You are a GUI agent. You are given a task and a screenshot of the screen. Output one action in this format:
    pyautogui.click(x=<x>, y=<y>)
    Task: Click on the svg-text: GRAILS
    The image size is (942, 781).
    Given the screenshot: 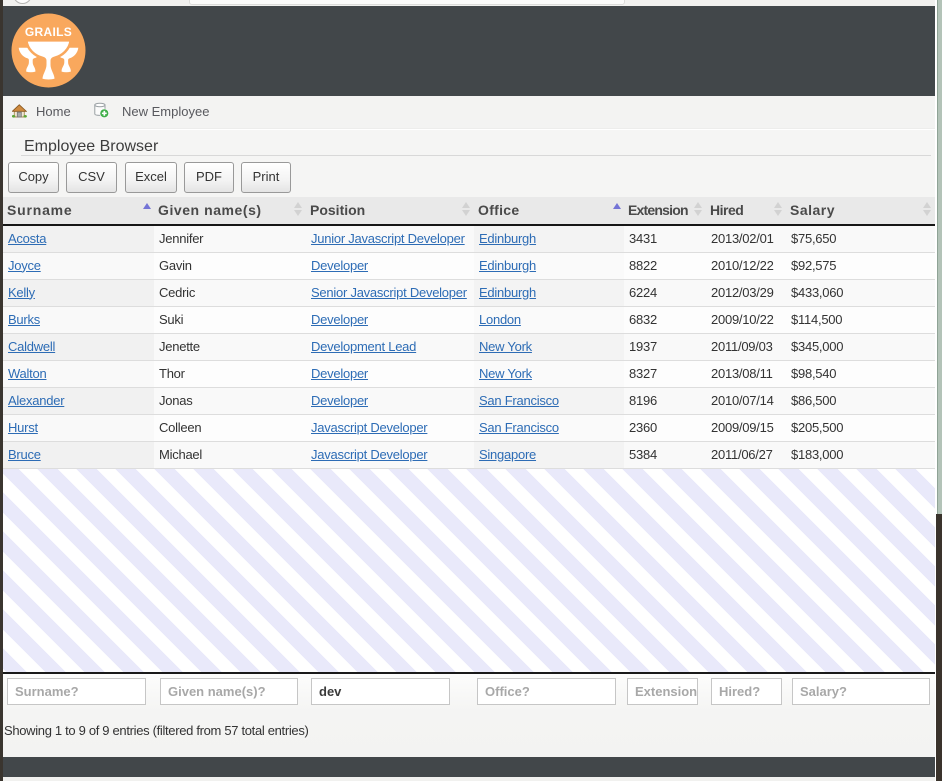 What is the action you would take?
    pyautogui.click(x=48, y=32)
    